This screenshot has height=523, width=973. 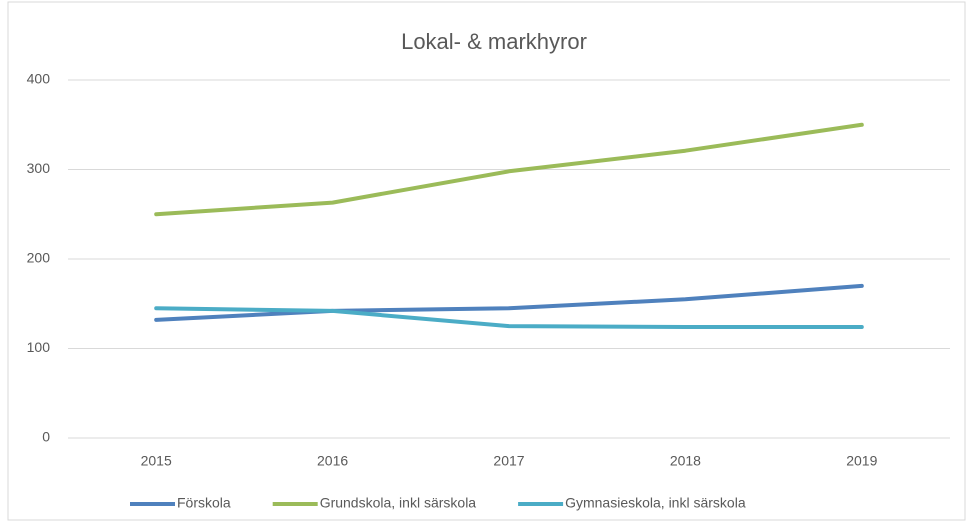 What do you see at coordinates (861, 461) in the screenshot?
I see `x-tick-label: 2019` at bounding box center [861, 461].